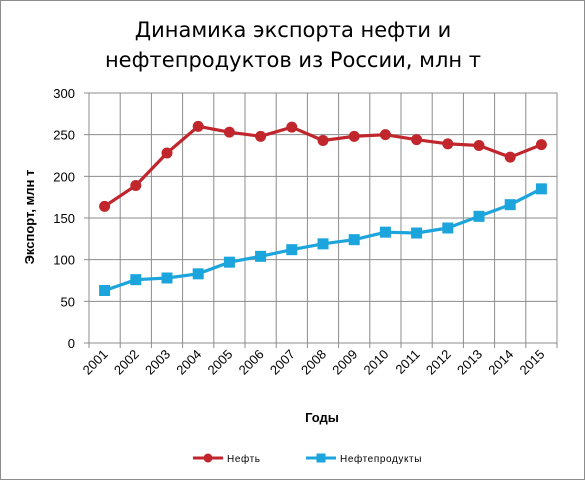 The height and width of the screenshot is (480, 585). What do you see at coordinates (64, 135) in the screenshot?
I see `y-tick-label: 250` at bounding box center [64, 135].